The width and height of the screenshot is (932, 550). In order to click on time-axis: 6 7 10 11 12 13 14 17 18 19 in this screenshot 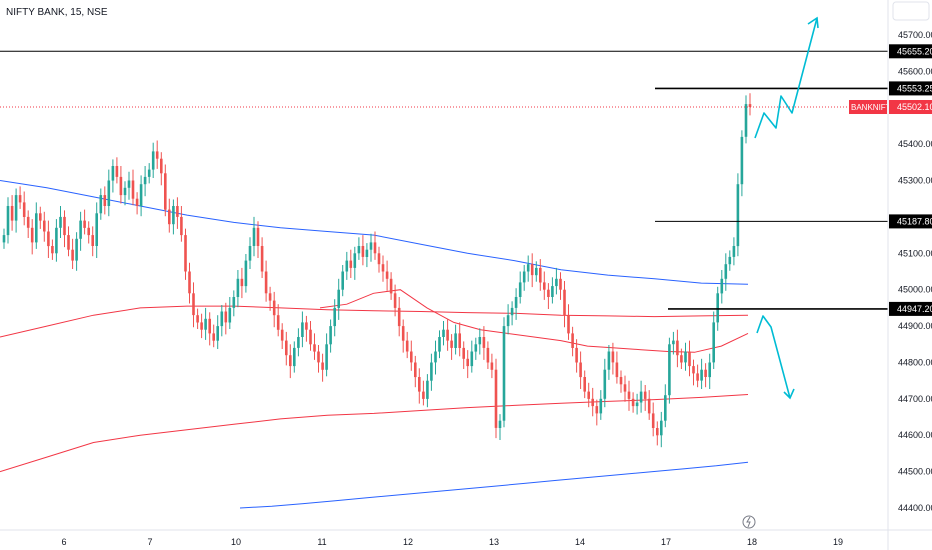, I will do `click(466, 538)`.